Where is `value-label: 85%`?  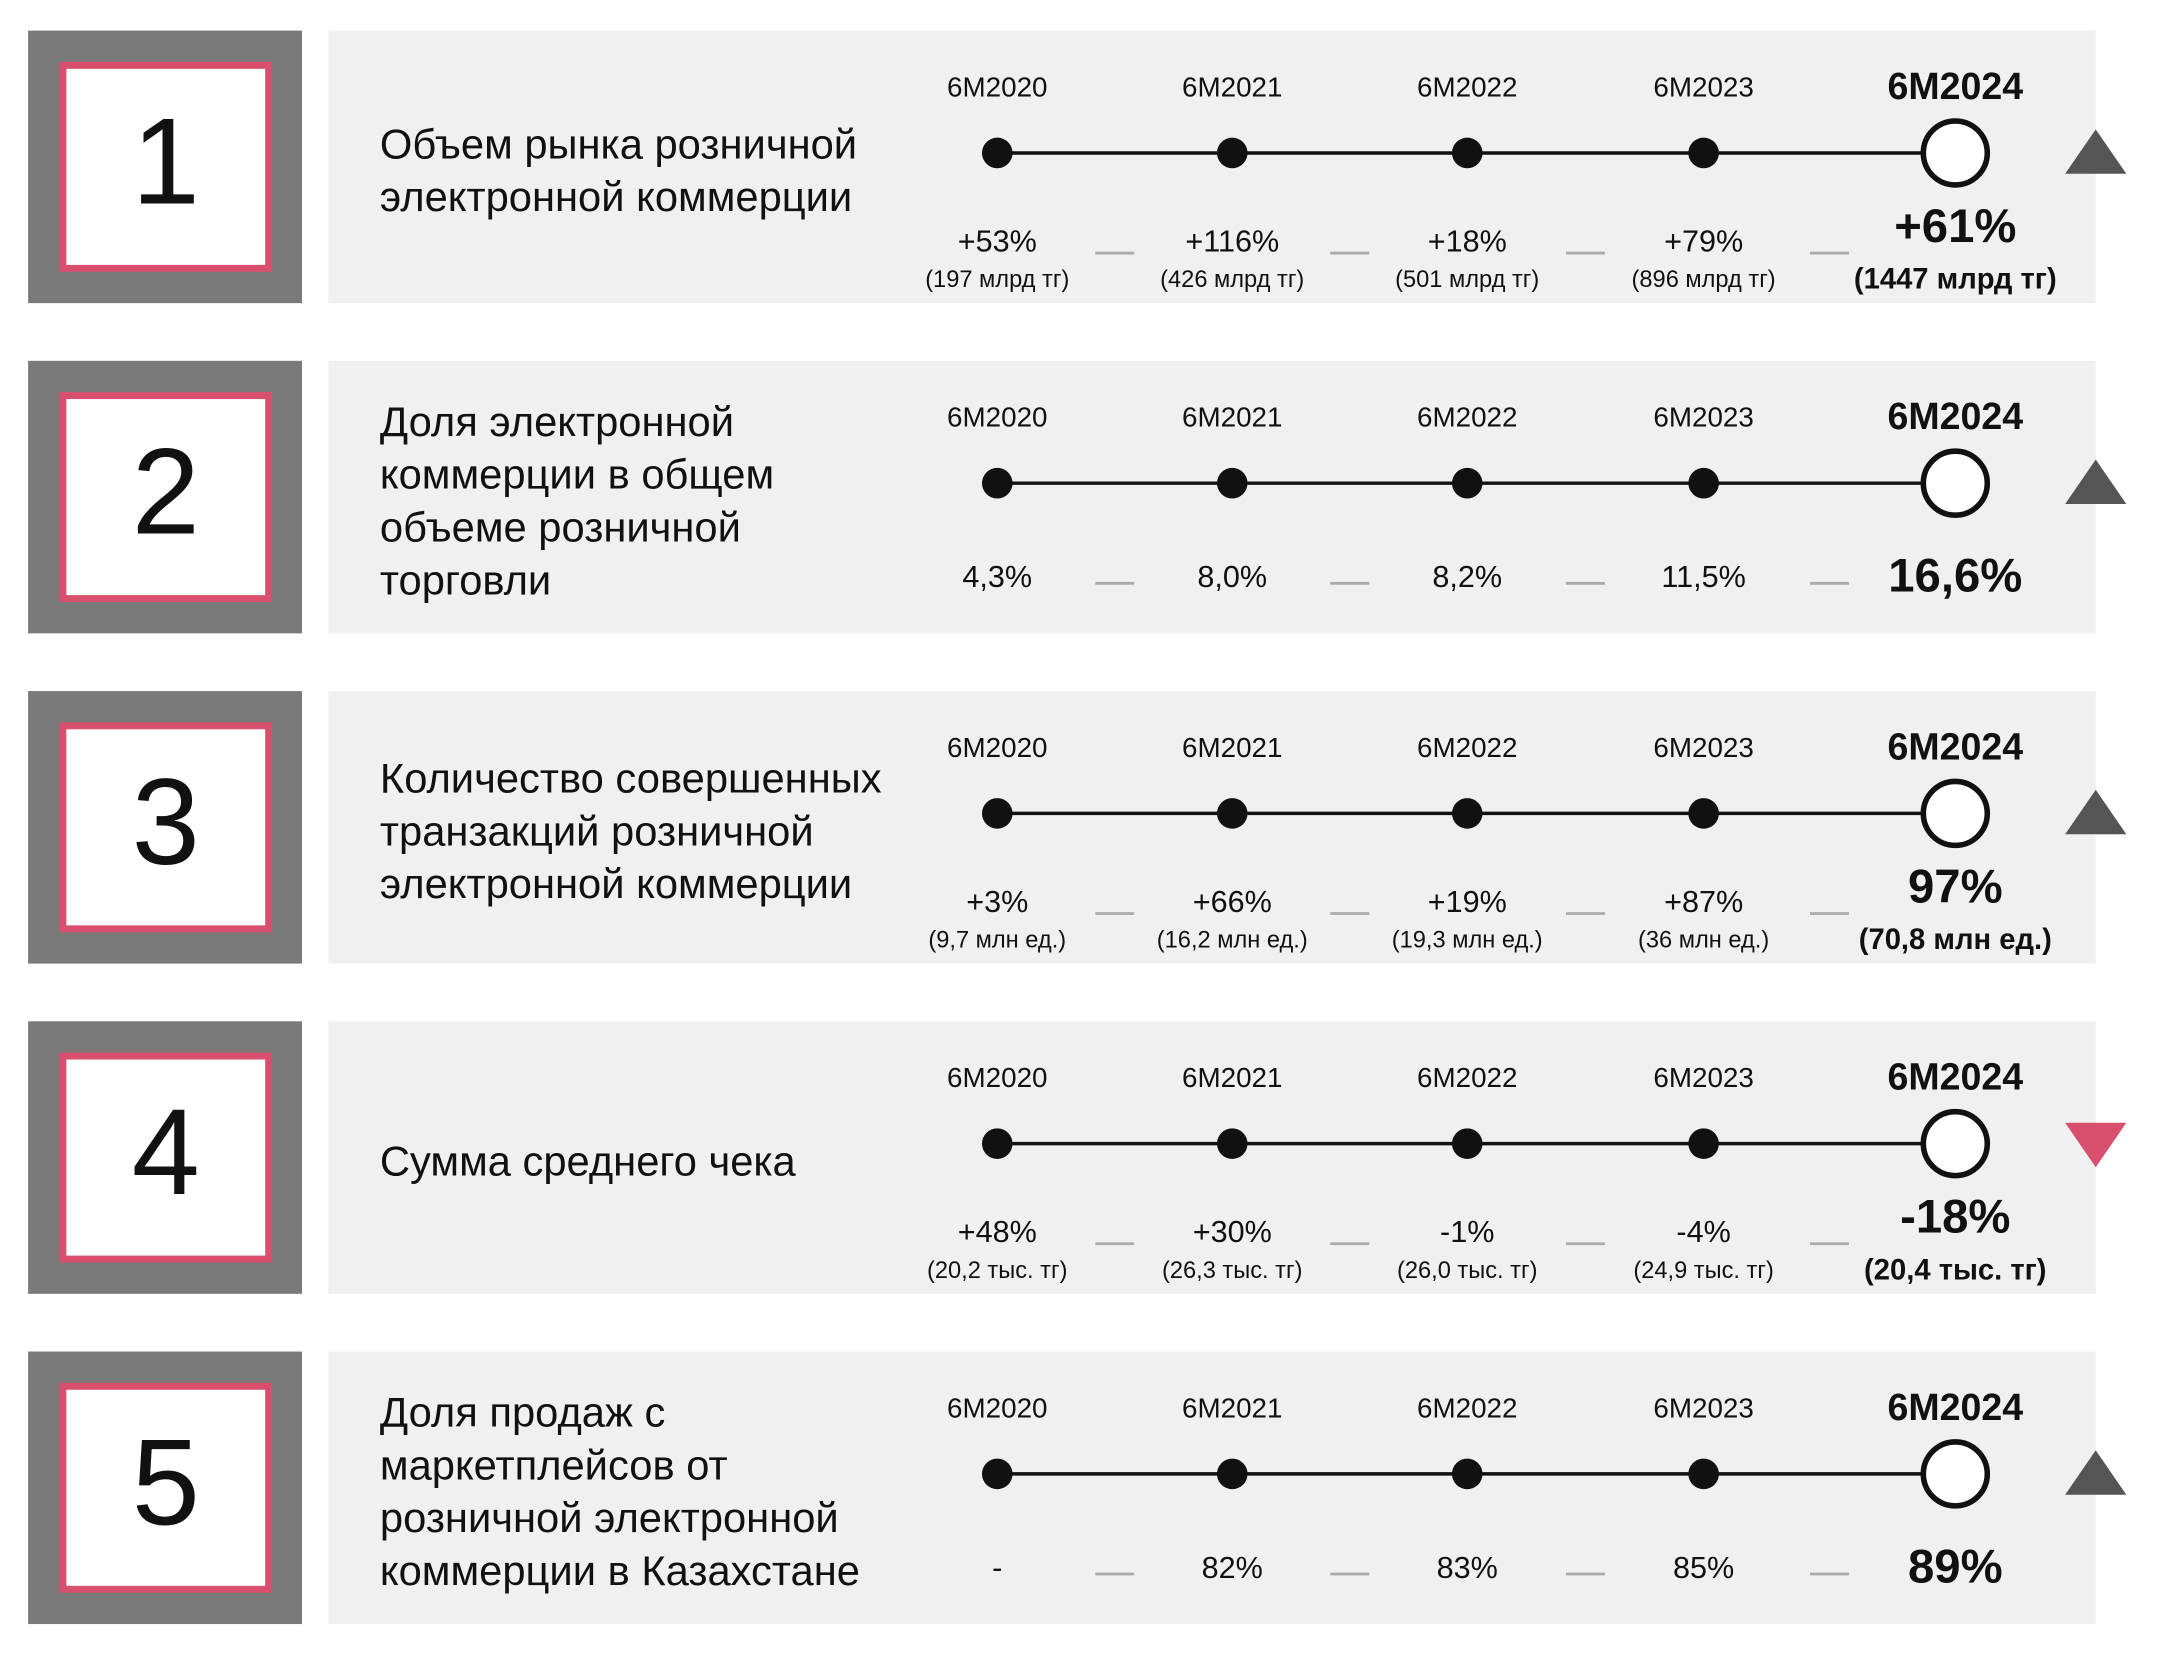
value-label: 85% is located at coordinates (1703, 1568).